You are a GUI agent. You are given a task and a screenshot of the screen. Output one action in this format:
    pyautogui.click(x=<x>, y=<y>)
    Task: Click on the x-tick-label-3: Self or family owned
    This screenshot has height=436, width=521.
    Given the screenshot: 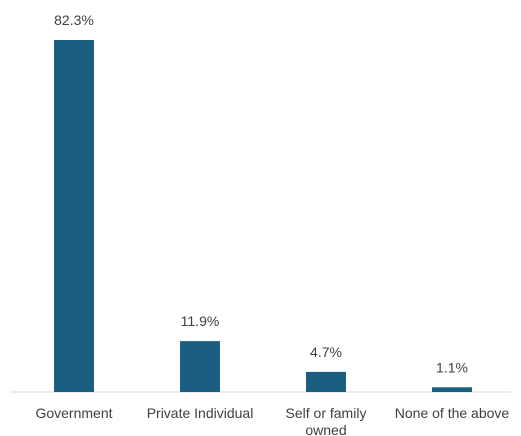 What is the action you would take?
    pyautogui.click(x=326, y=420)
    